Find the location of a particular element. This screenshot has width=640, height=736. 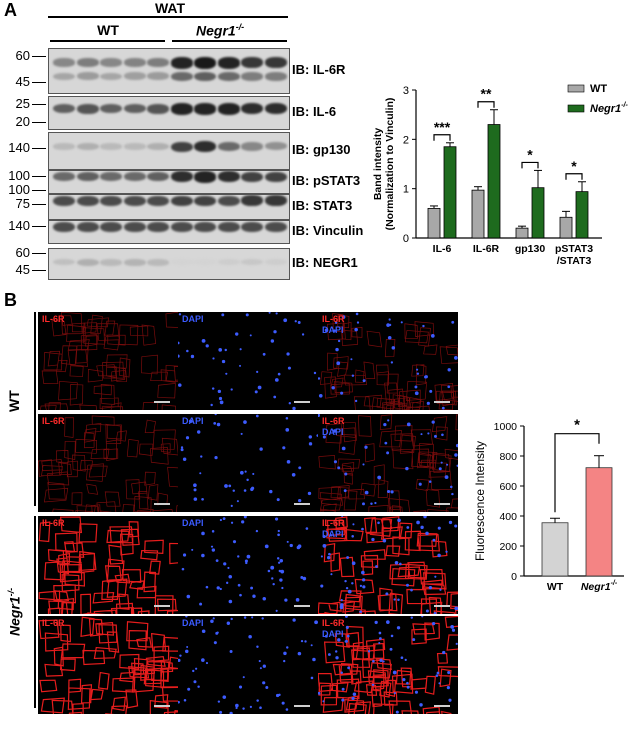

y-tick-label: 1 is located at coordinates (406, 190).